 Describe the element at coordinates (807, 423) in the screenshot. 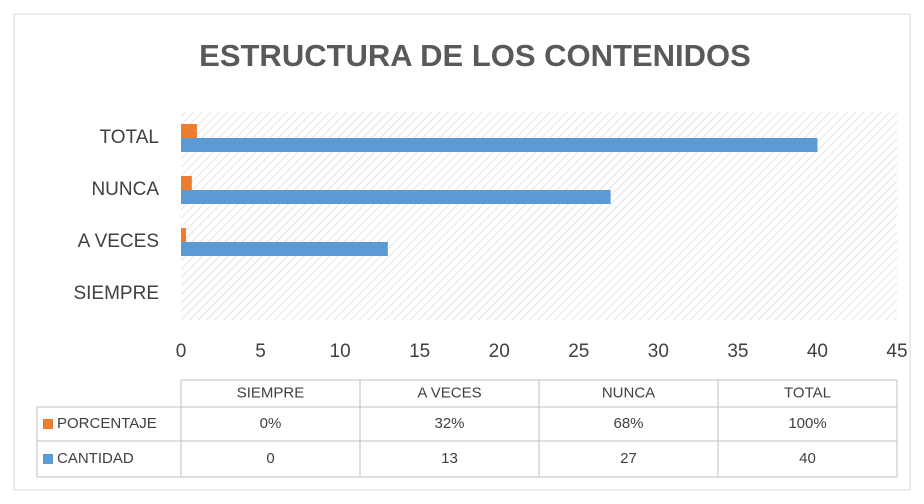

I see `table-cell: 100%` at that location.